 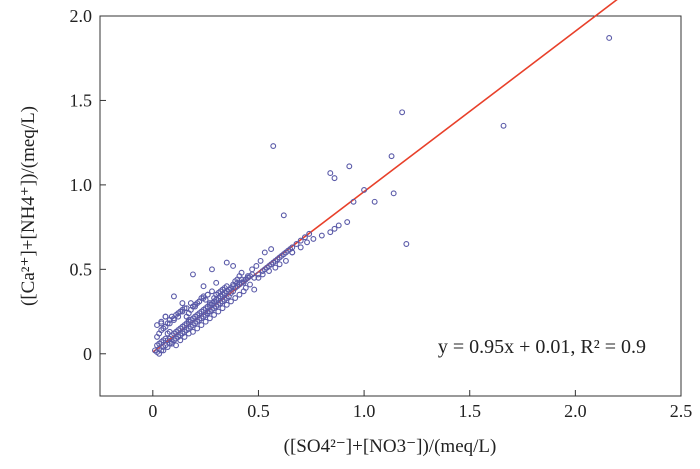 I want to click on x-axis-label: ([SO4²⁻]+[NO3⁻])/(meq/L), so click(x=390, y=446).